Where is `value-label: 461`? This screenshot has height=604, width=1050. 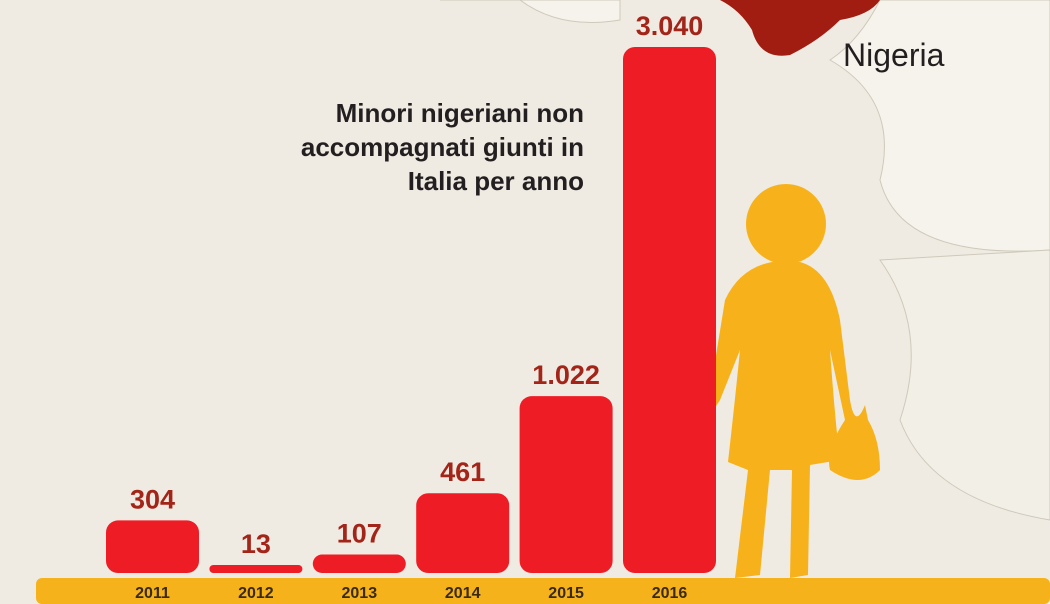 value-label: 461 is located at coordinates (462, 472).